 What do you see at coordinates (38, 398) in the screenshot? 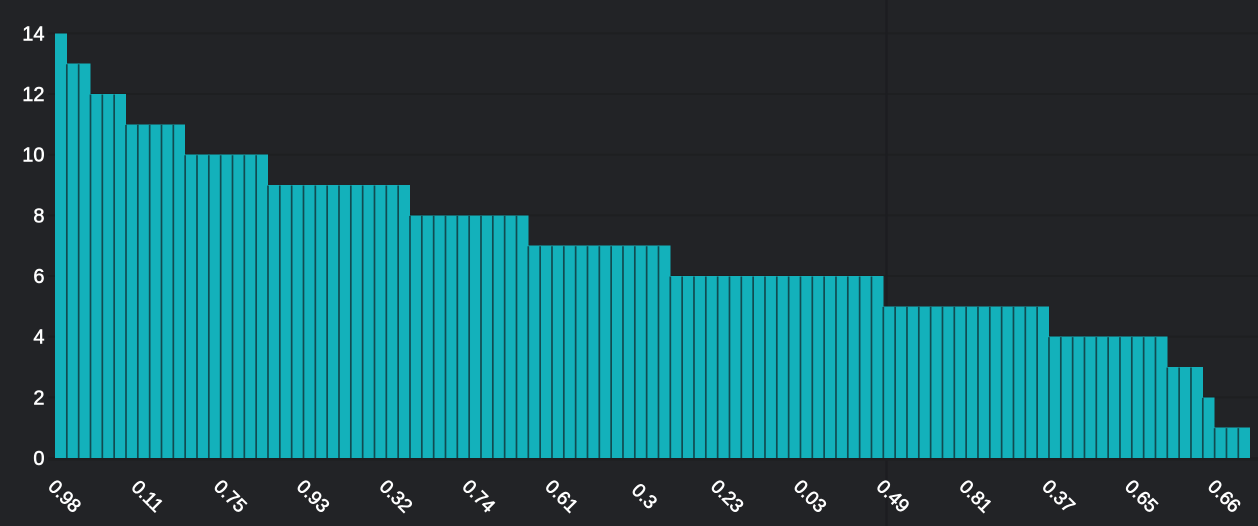
I see `svg-text: 2` at bounding box center [38, 398].